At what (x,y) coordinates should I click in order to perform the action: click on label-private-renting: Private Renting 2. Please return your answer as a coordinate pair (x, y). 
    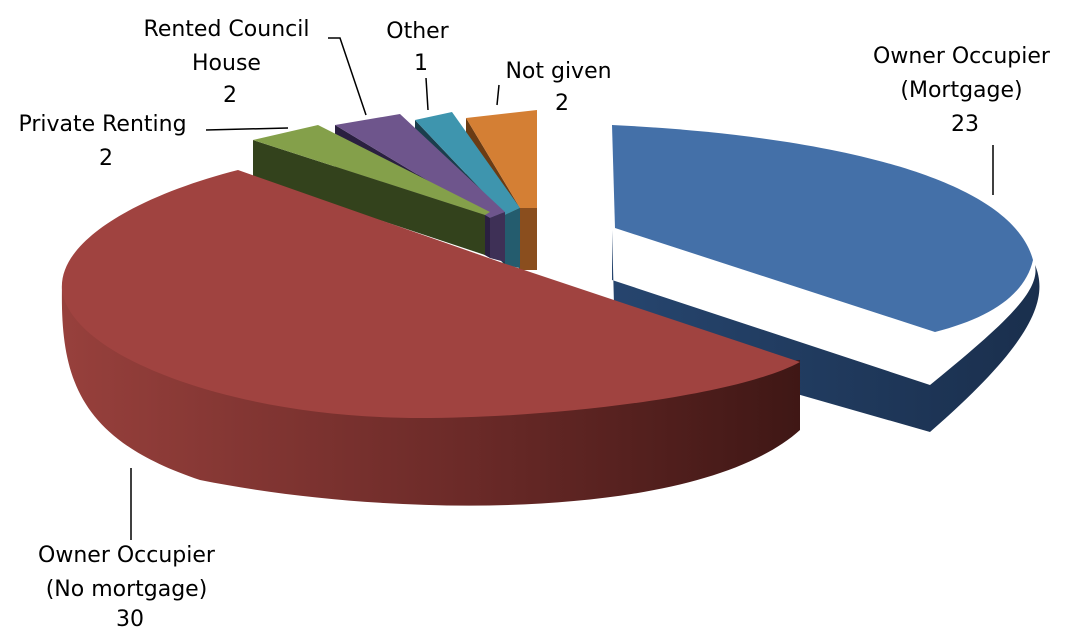
    Looking at the image, I should click on (105, 141).